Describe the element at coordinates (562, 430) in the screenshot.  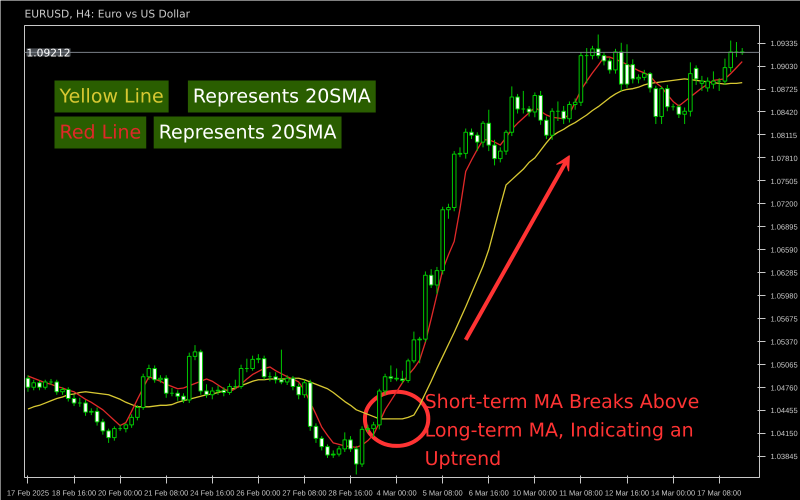
I see `annotation: Short-term MA Breaks Above Long-term MA, Indicating an Uptrend` at that location.